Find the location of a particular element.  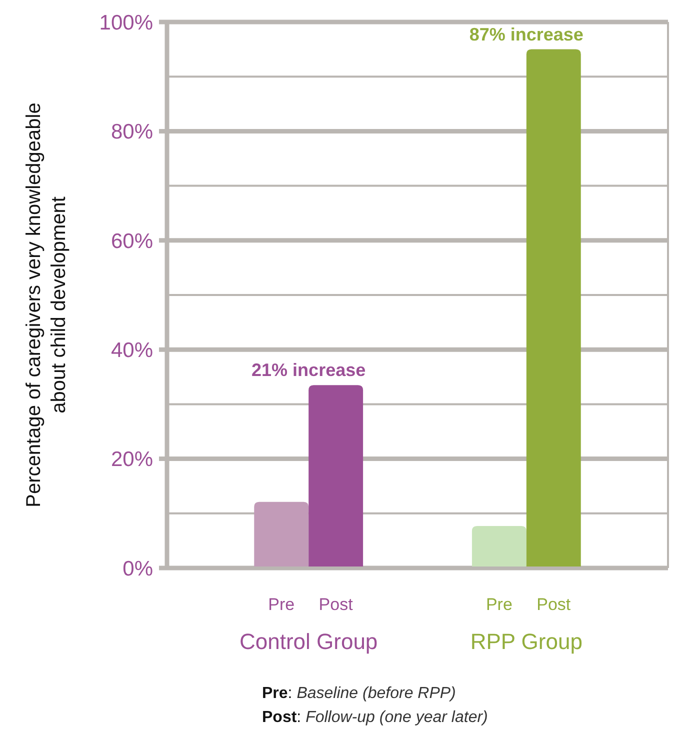

series-label: Post is located at coordinates (336, 604).